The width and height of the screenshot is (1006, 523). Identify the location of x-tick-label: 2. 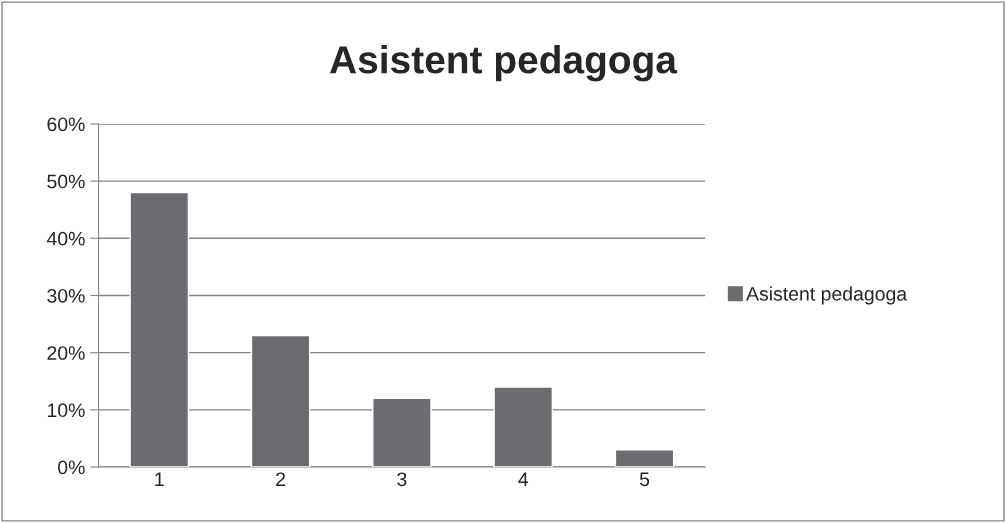
(280, 479).